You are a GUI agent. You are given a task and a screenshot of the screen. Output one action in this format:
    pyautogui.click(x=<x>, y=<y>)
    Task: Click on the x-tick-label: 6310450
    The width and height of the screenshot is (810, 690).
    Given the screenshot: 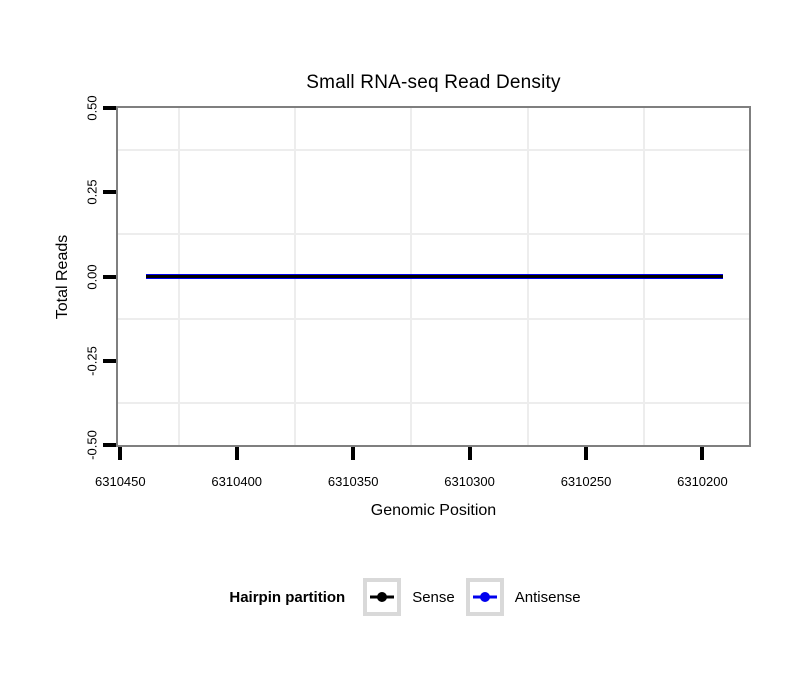 What is the action you would take?
    pyautogui.click(x=120, y=481)
    